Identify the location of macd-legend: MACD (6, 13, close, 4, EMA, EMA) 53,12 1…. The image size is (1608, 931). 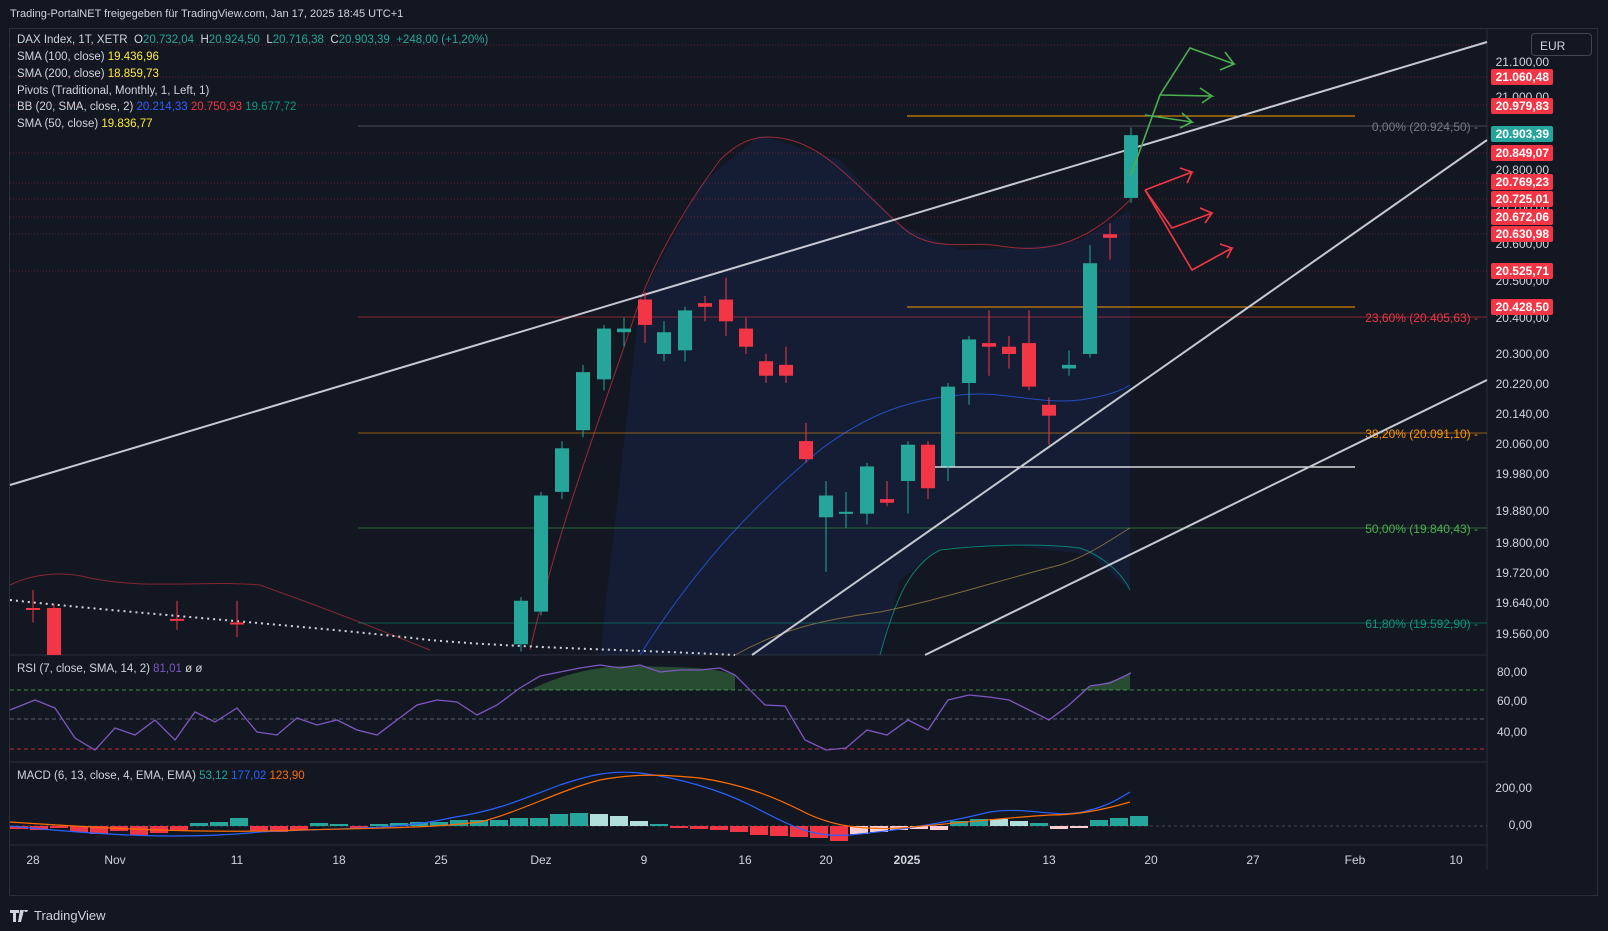
(161, 776).